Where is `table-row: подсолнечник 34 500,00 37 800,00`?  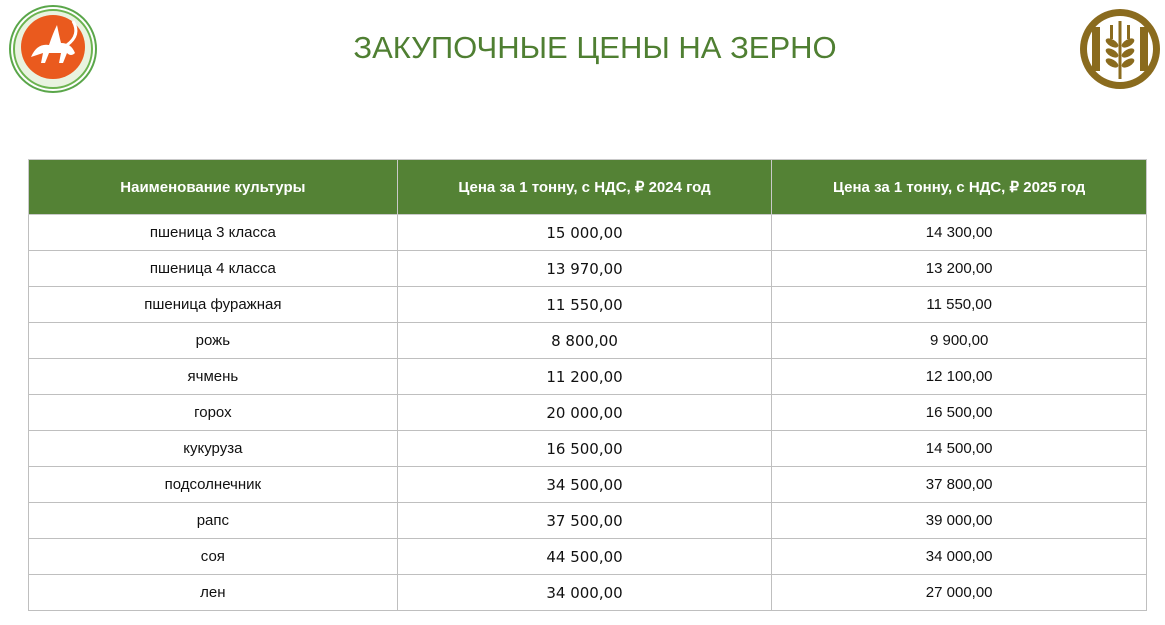 table-row: подсолнечник 34 500,00 37 800,00 is located at coordinates (587, 484).